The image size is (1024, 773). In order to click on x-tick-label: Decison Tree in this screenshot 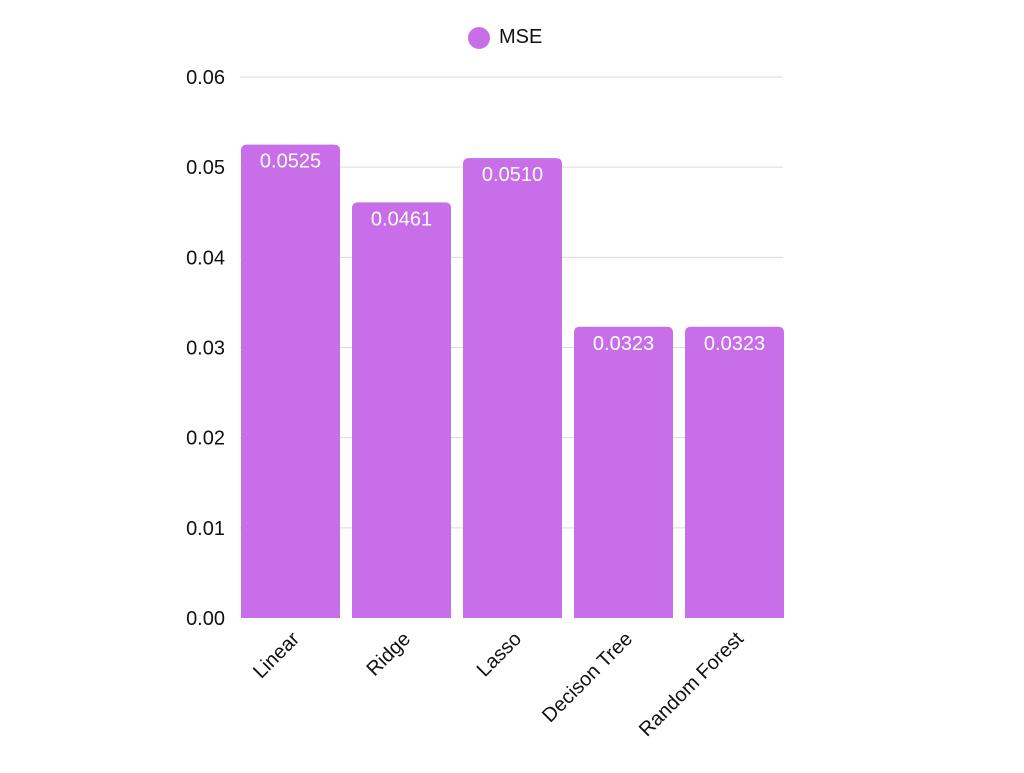, I will do `click(587, 677)`.